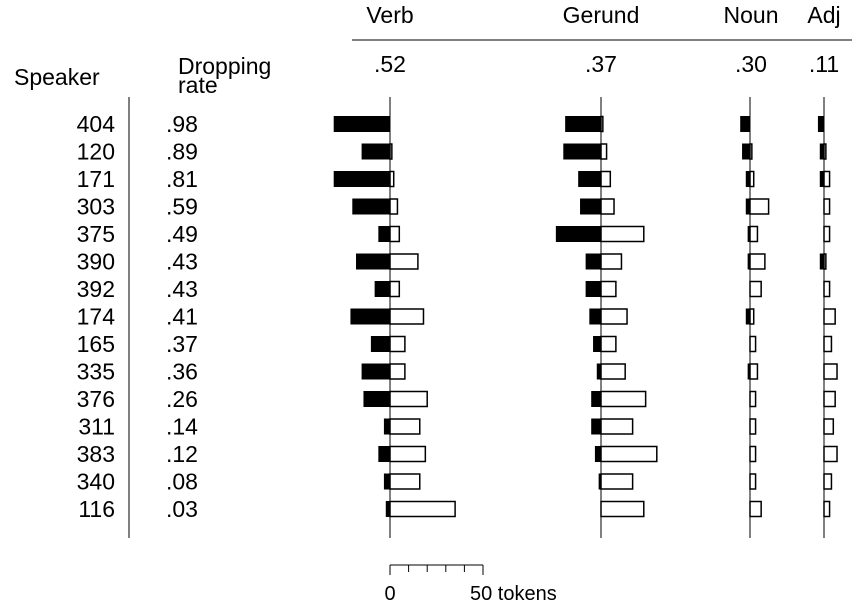 This screenshot has height=614, width=864. I want to click on speaker-dropping-rate: .37, so click(182, 344).